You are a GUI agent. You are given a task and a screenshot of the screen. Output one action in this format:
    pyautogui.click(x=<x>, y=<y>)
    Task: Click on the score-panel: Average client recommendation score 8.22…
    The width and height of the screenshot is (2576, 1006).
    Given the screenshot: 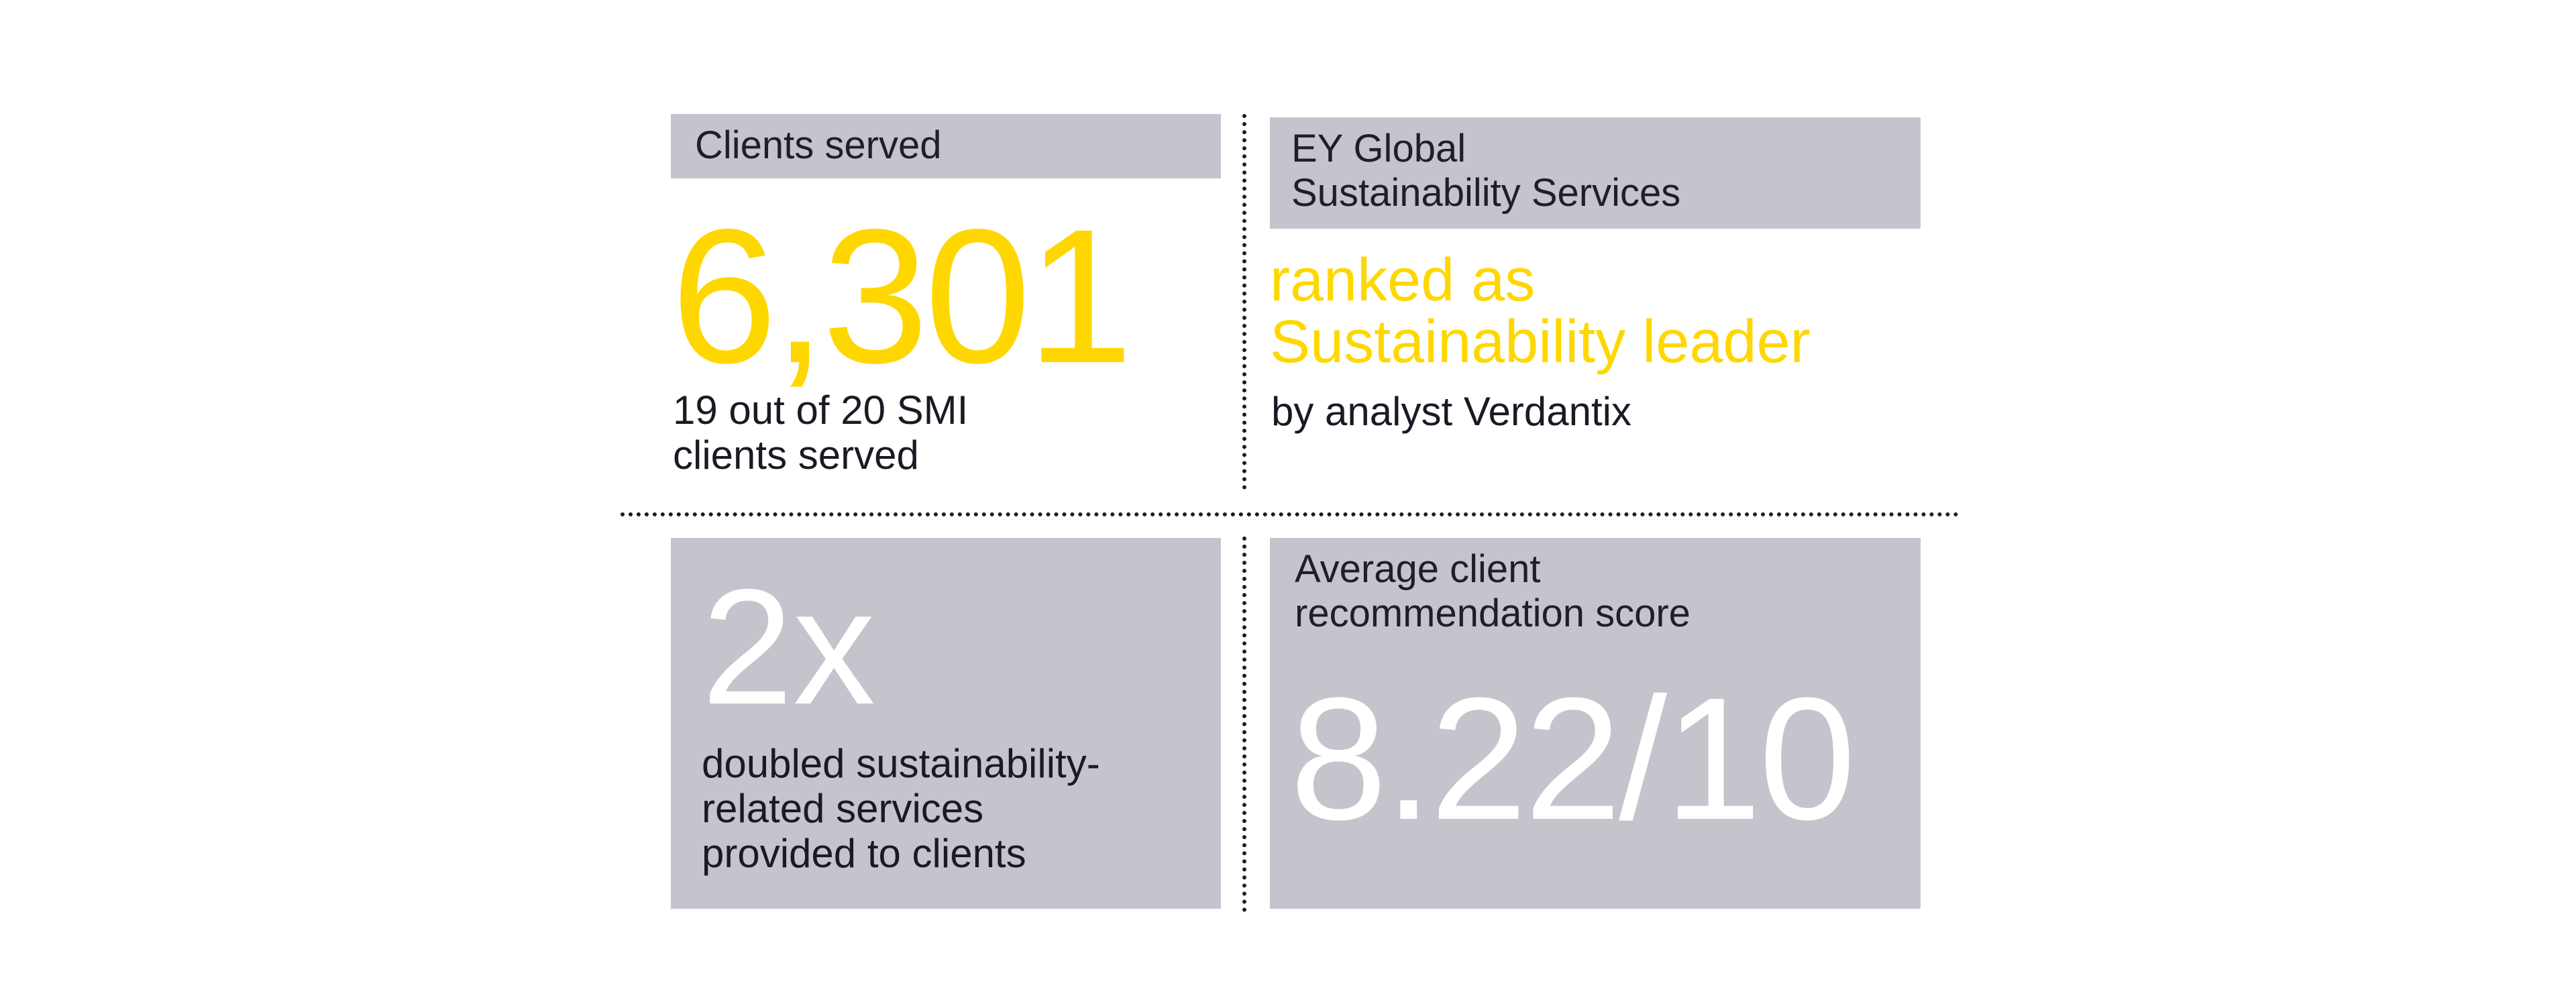 What is the action you would take?
    pyautogui.click(x=1595, y=723)
    